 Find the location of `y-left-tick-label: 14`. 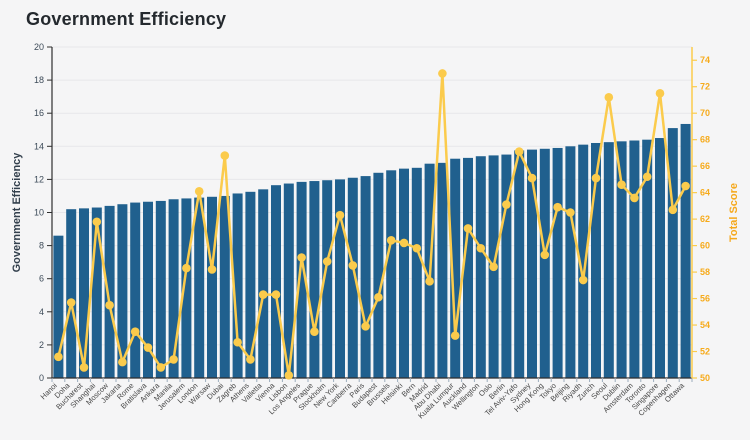

y-left-tick-label: 14 is located at coordinates (39, 146).